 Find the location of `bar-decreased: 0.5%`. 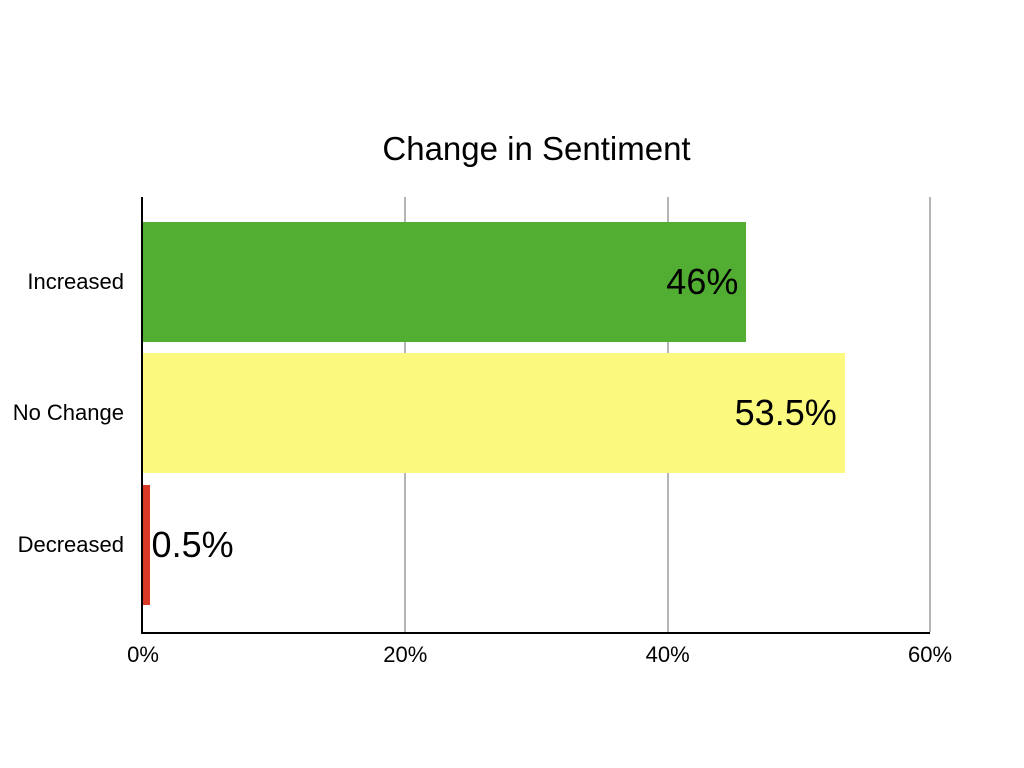

bar-decreased: 0.5% is located at coordinates (188, 545).